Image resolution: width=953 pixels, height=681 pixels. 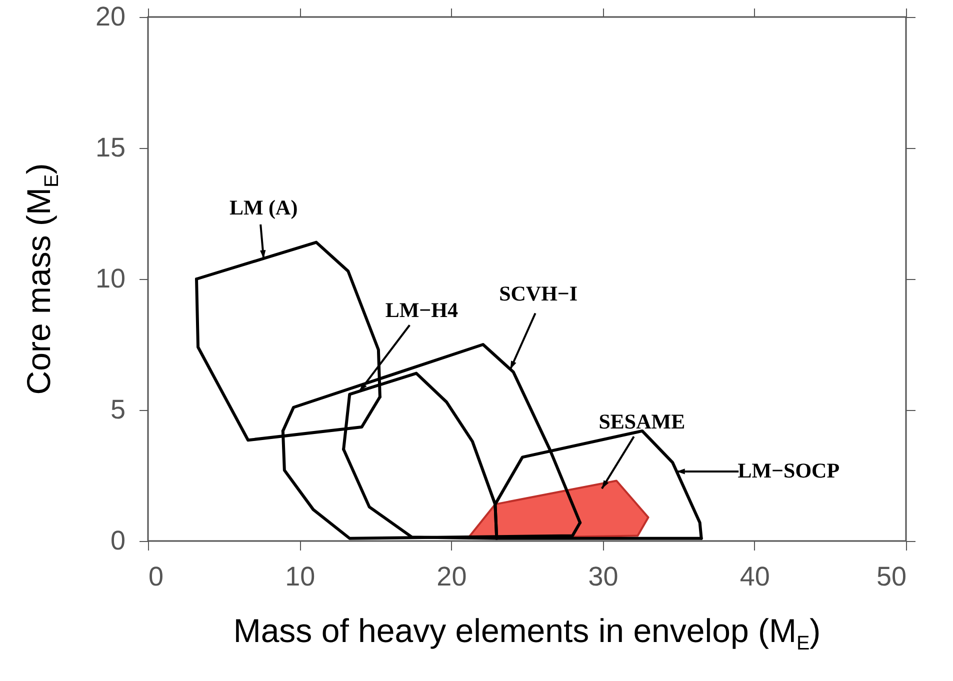 What do you see at coordinates (451, 577) in the screenshot?
I see `x-tick-label: 20` at bounding box center [451, 577].